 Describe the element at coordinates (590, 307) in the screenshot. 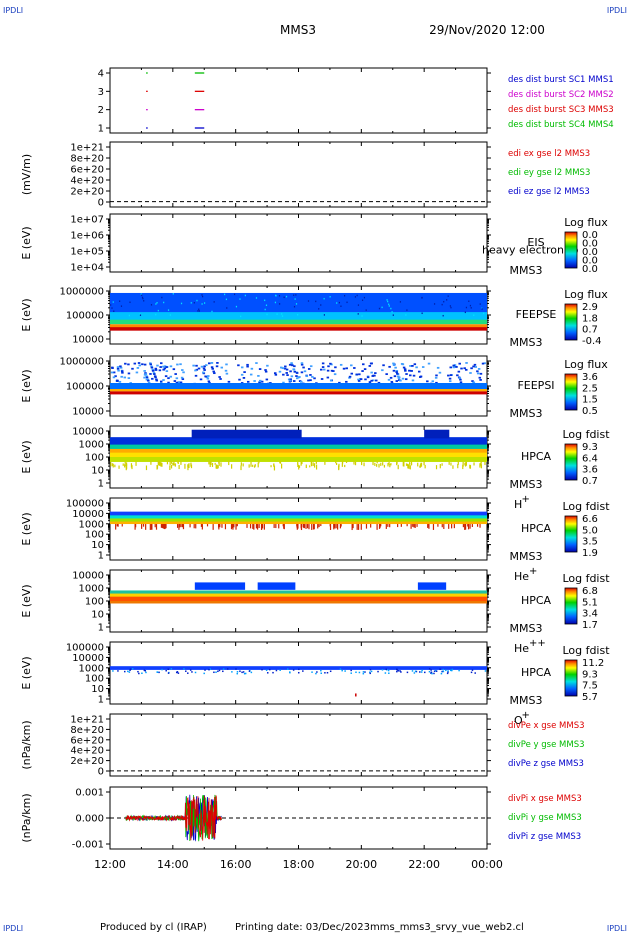

I see `colorbar-tick-label: 2.9` at that location.